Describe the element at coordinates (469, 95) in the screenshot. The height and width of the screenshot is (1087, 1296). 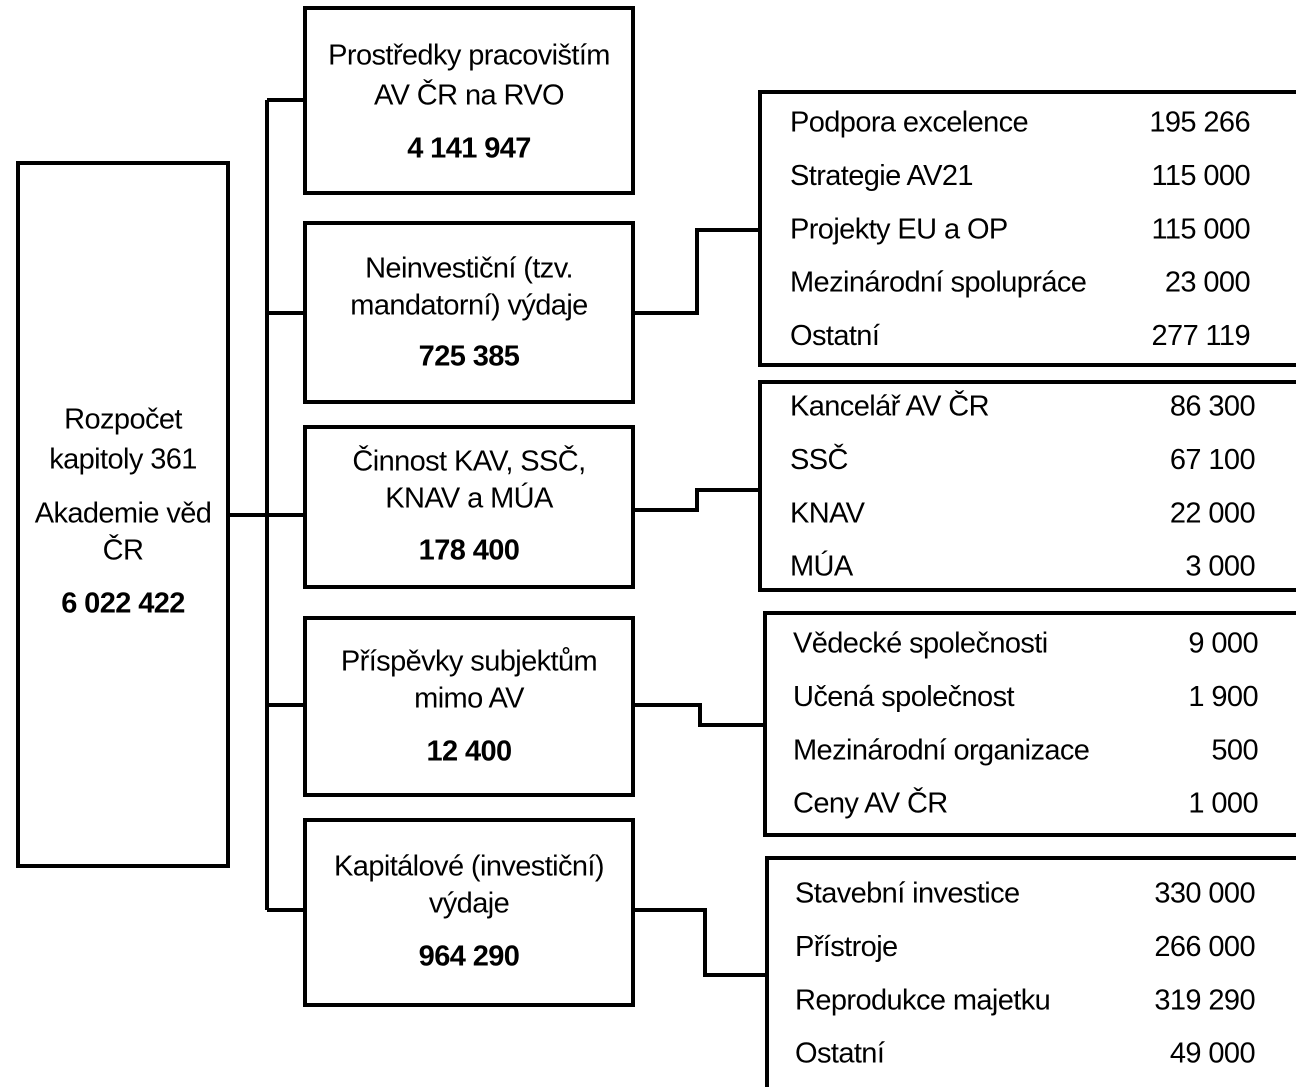
I see `node-label: AV ČR na RVO` at that location.